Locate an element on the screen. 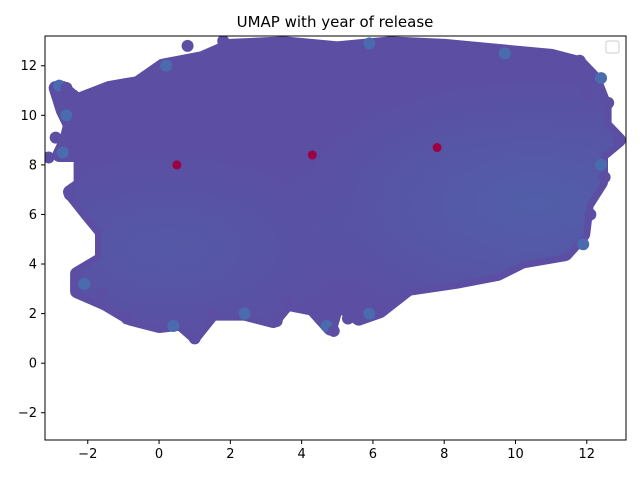 This screenshot has width=640, height=480. x-tick-label: 2 is located at coordinates (230, 454).